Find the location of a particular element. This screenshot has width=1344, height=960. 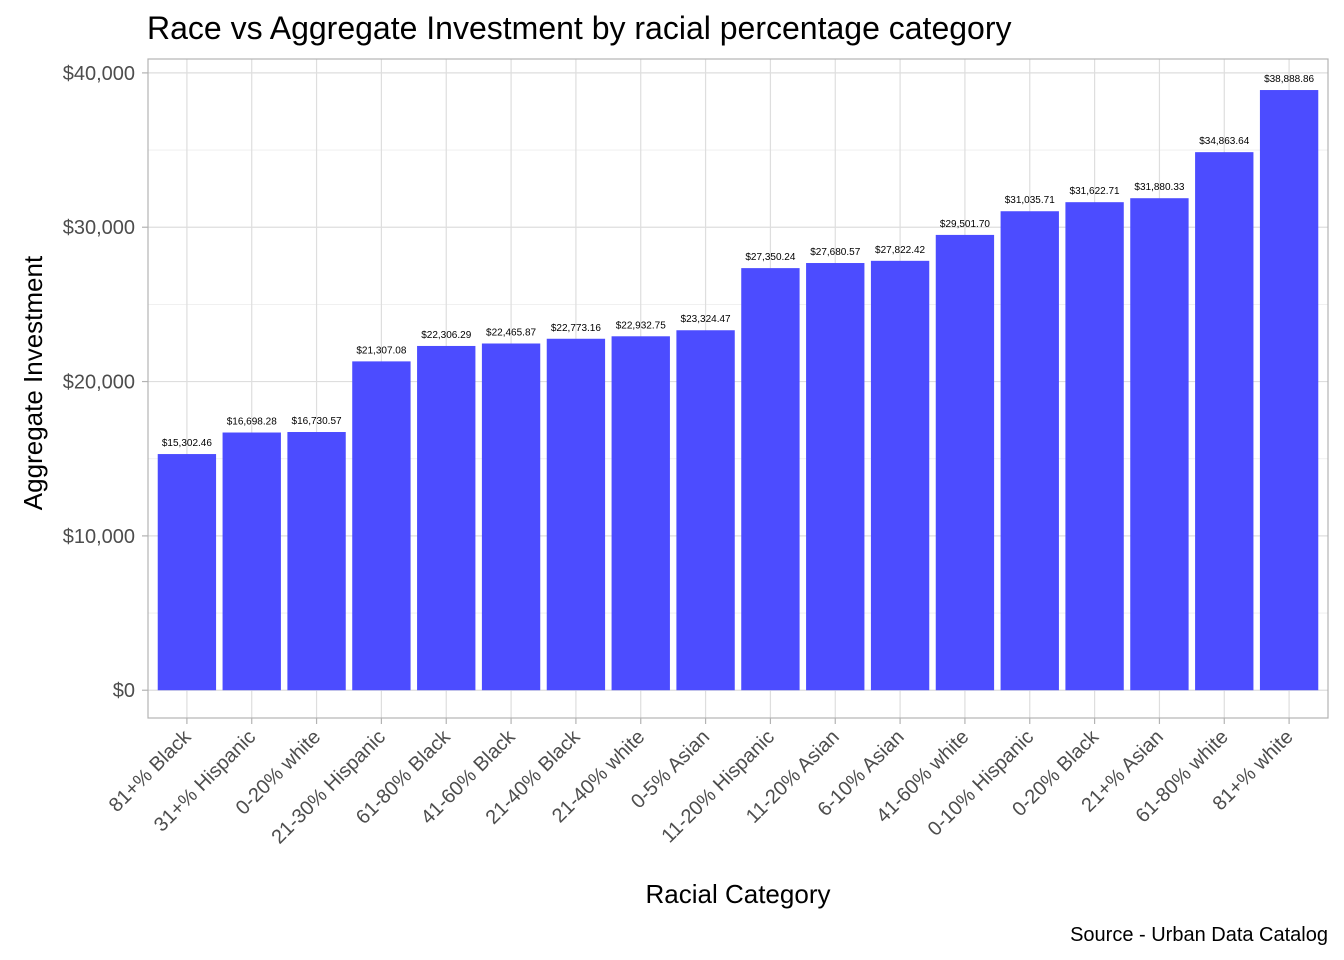

bar-value-label: $31,880.33 is located at coordinates (1159, 187).